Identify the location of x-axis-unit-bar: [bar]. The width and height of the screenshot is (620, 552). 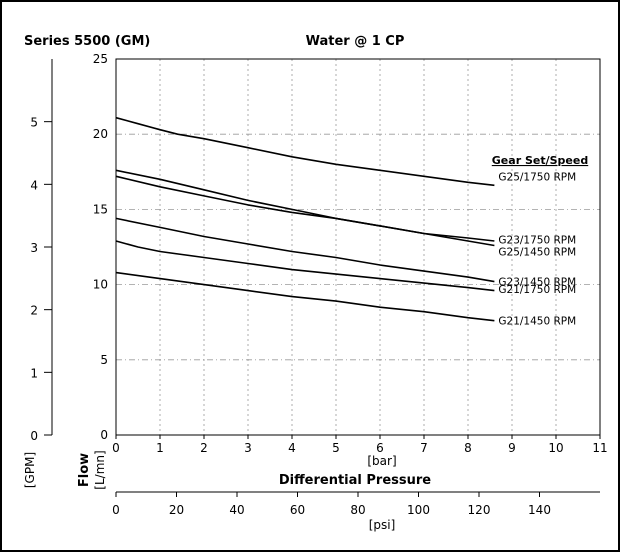
(381, 461).